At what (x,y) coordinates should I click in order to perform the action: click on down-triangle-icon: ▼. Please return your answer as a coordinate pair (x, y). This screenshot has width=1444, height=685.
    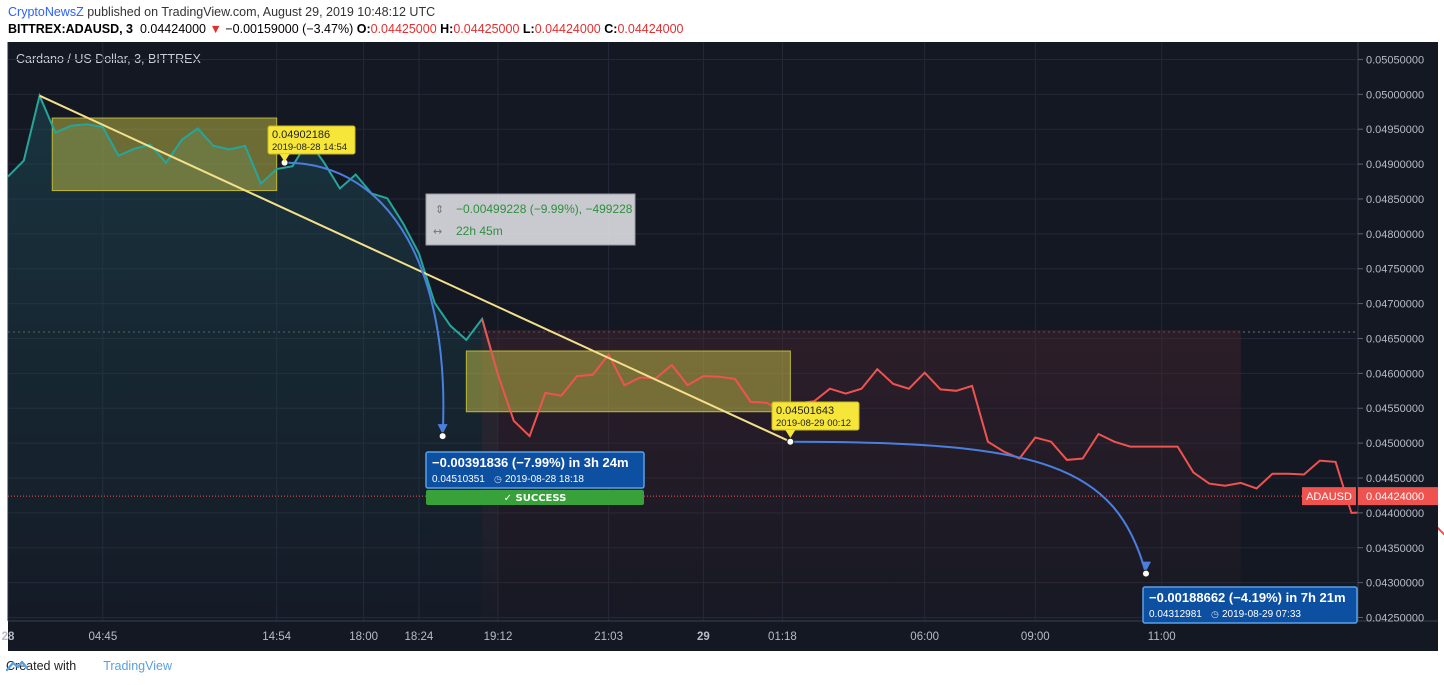
    Looking at the image, I should click on (215, 29).